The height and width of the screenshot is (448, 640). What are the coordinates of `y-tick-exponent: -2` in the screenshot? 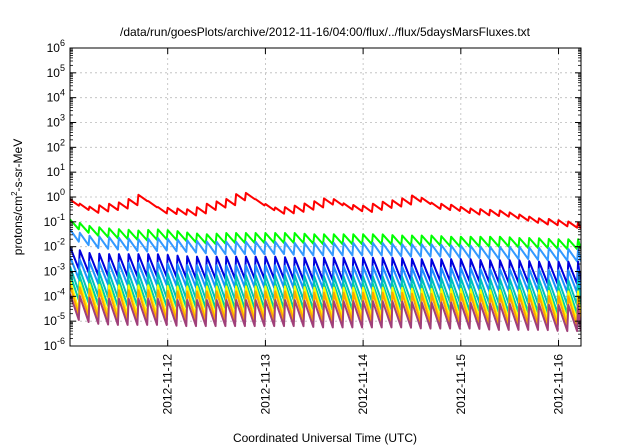 It's located at (61, 242).